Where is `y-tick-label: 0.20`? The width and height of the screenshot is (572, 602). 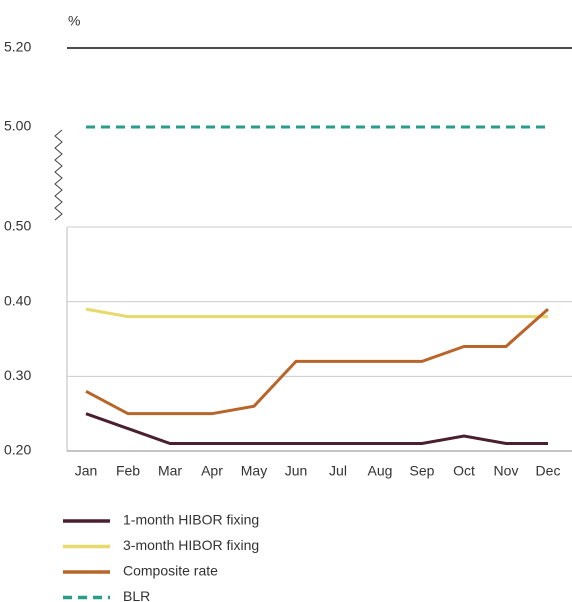
y-tick-label: 0.20 is located at coordinates (17, 450).